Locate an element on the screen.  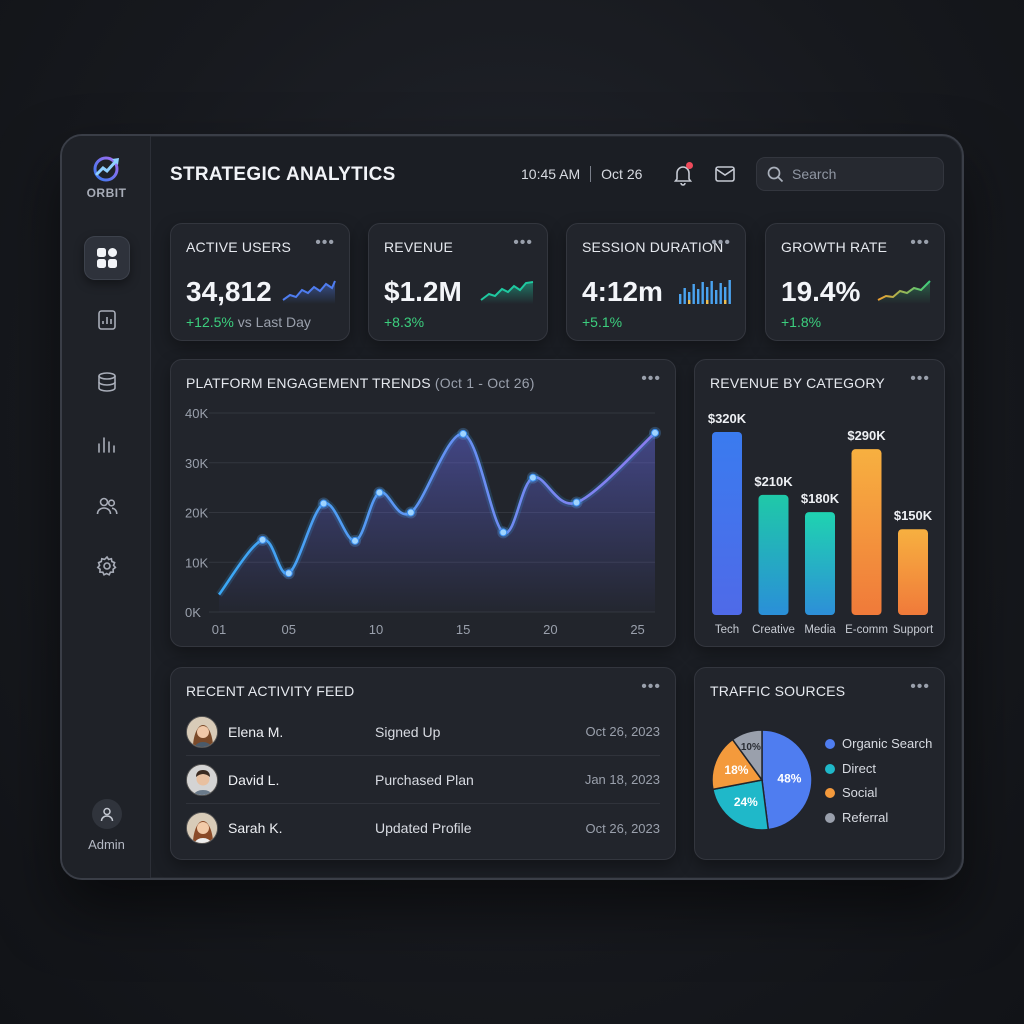
nav-users is located at coordinates (107, 506).